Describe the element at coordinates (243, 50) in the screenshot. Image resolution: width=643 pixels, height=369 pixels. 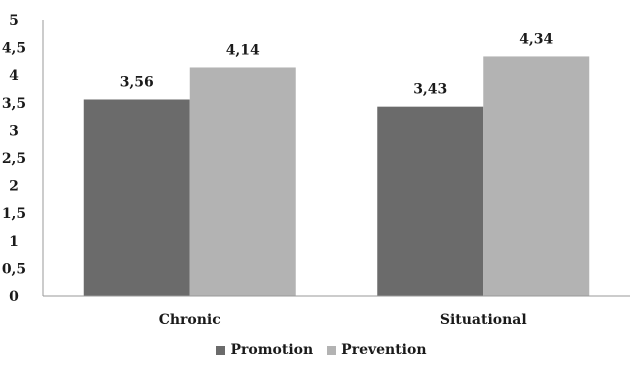
I see `data-label-prevention-chronic: 4,14` at that location.